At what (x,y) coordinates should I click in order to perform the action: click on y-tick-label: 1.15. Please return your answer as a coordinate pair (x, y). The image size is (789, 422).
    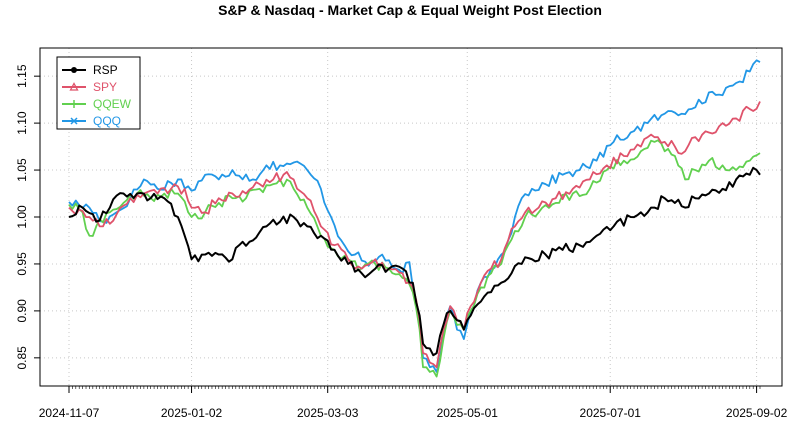
    Looking at the image, I should click on (22, 76).